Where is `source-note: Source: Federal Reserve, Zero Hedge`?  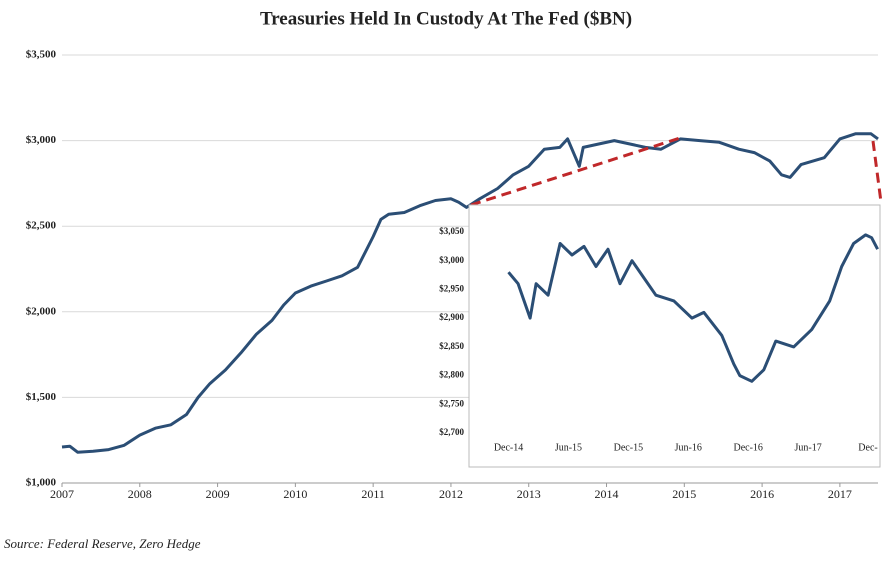
source-note: Source: Federal Reserve, Zero Hedge is located at coordinates (102, 543).